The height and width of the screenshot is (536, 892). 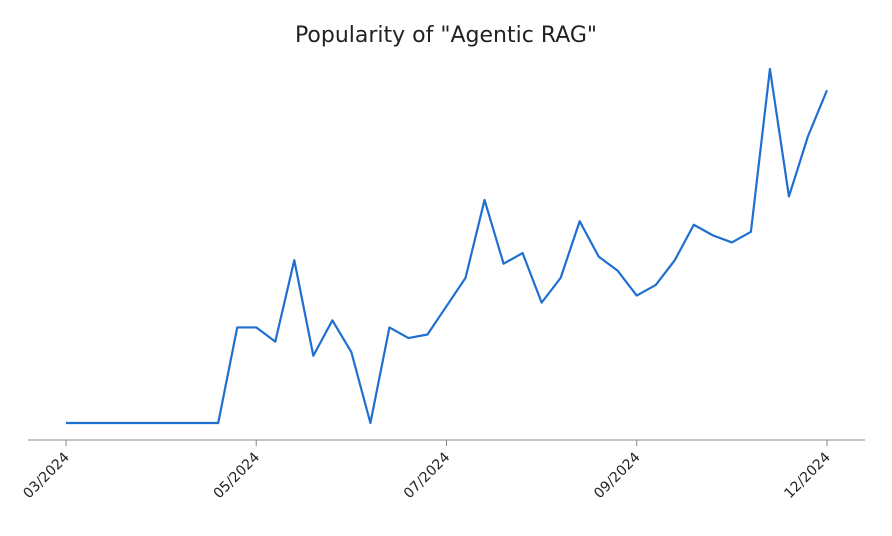 What do you see at coordinates (446, 35) in the screenshot?
I see `chart-title: Popularity of "Agentic RAG"` at bounding box center [446, 35].